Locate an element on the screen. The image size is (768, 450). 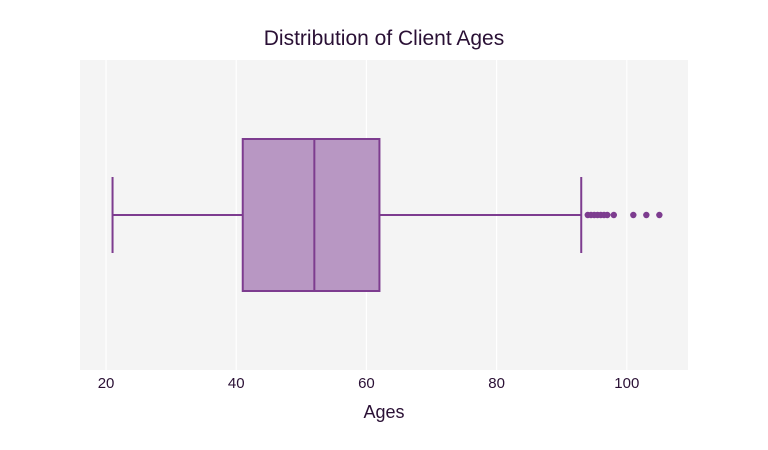
x-tick-label: 20 is located at coordinates (106, 383).